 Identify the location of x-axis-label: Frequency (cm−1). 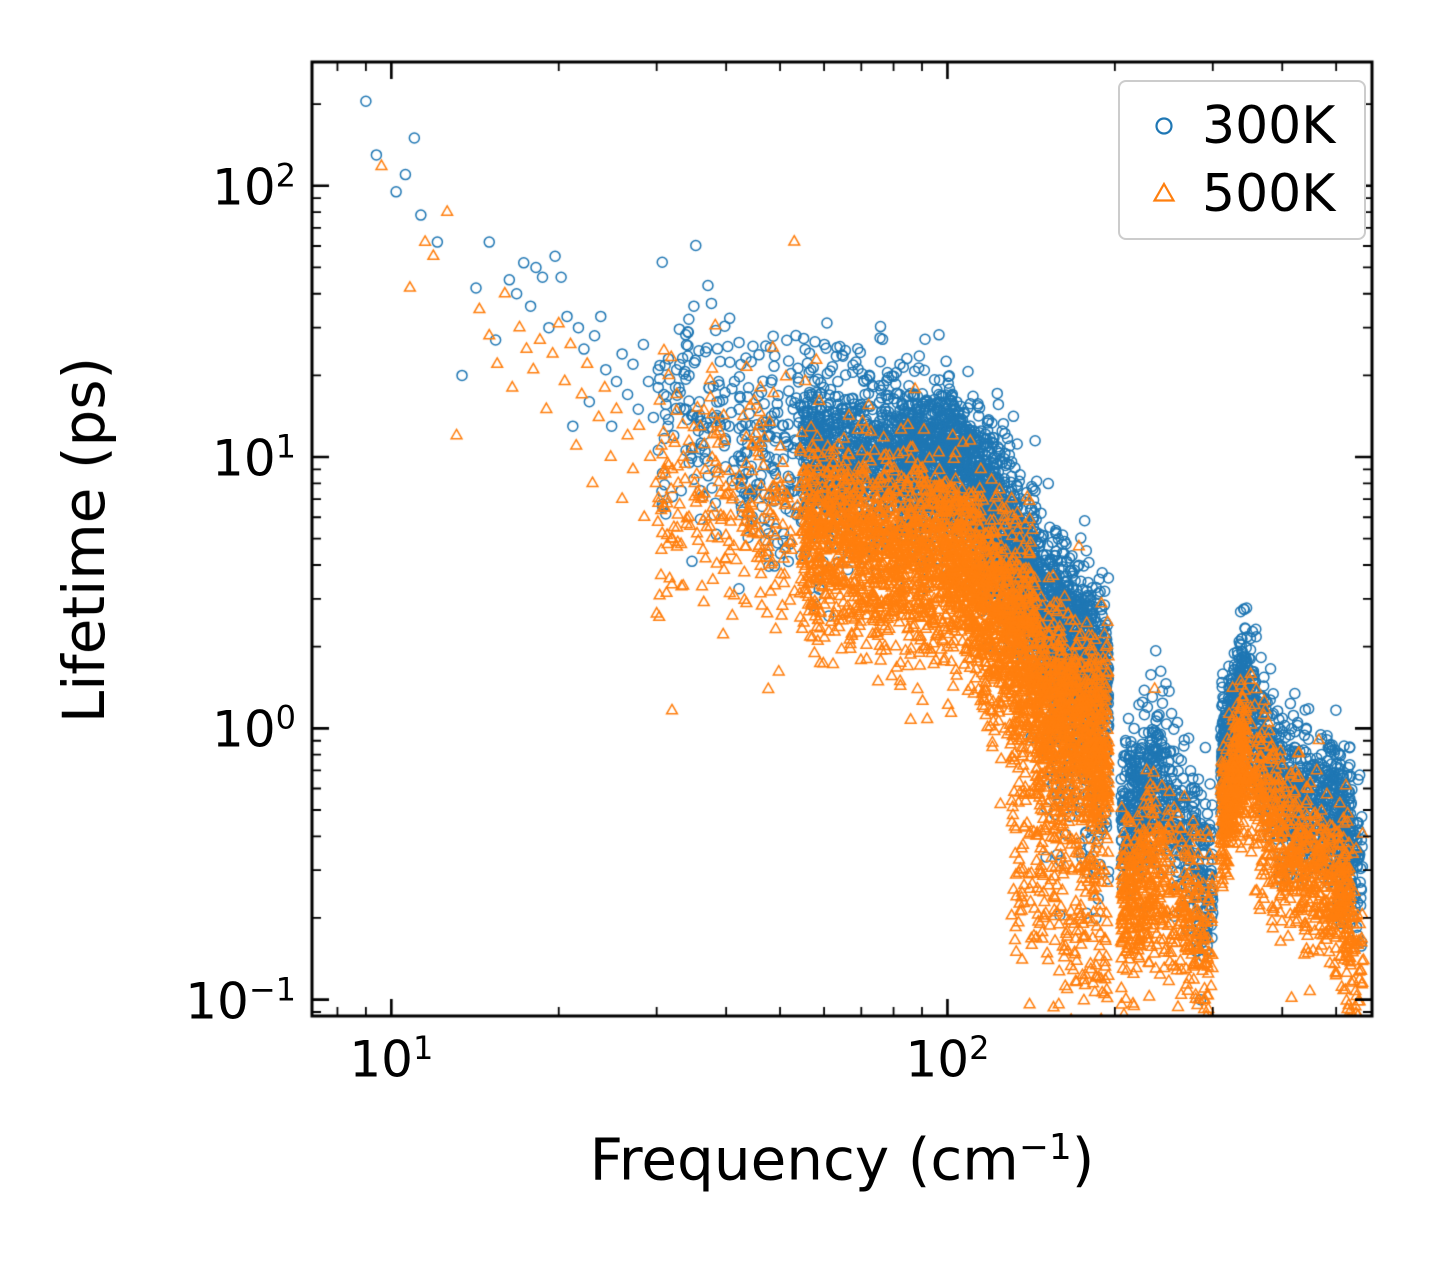
(842, 1158).